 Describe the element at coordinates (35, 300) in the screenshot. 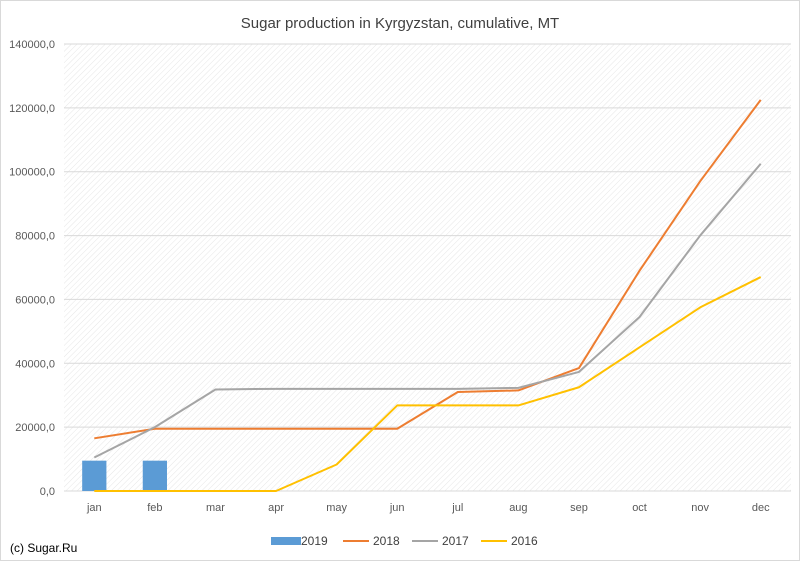

I see `y-tick-label: 60000,0` at that location.